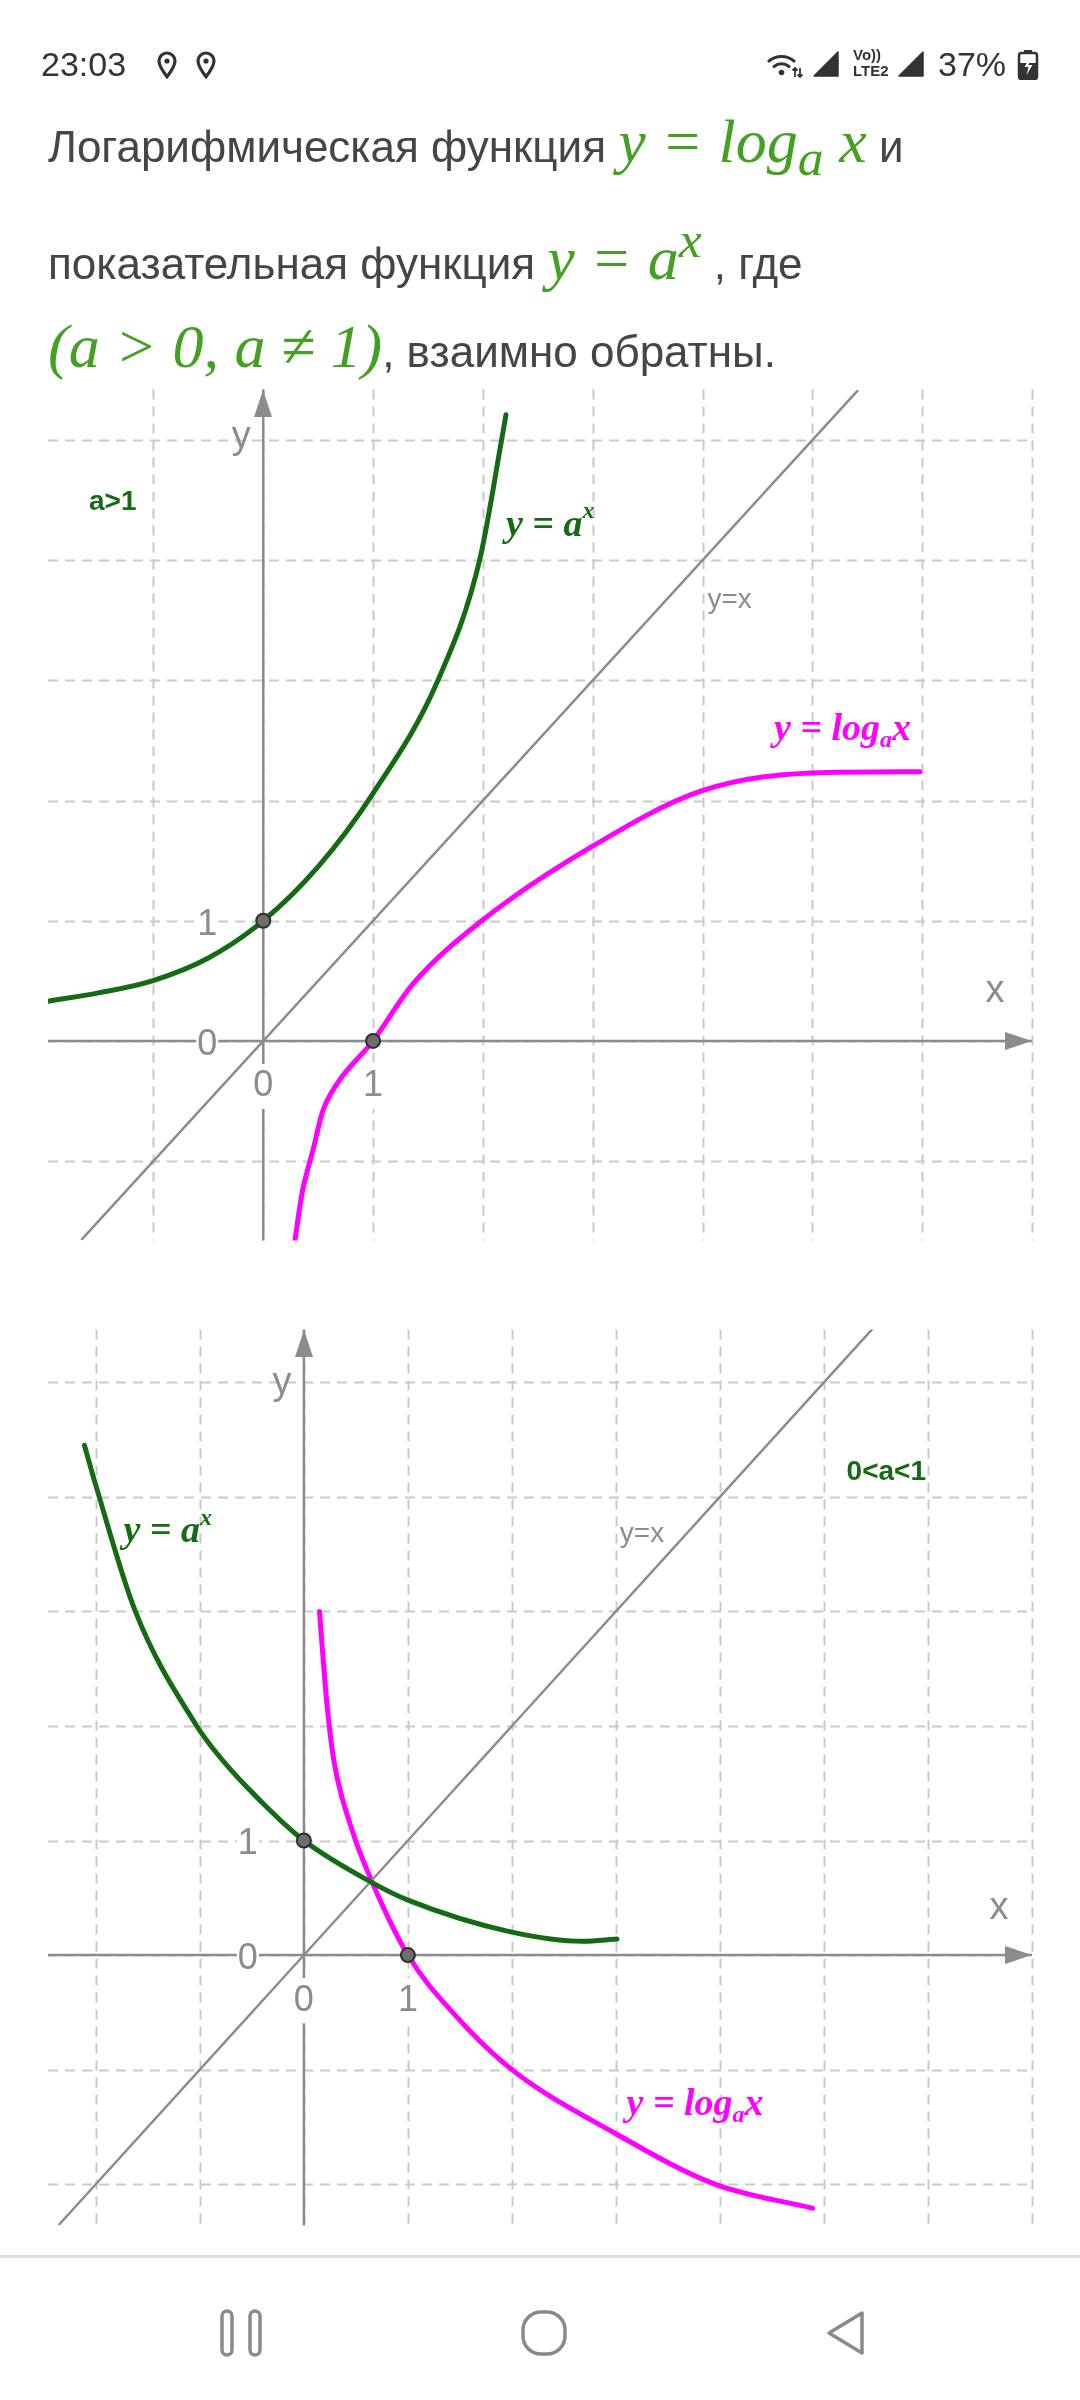 The image size is (1080, 2400). Describe the element at coordinates (871, 70) in the screenshot. I see `text: LTE2` at that location.